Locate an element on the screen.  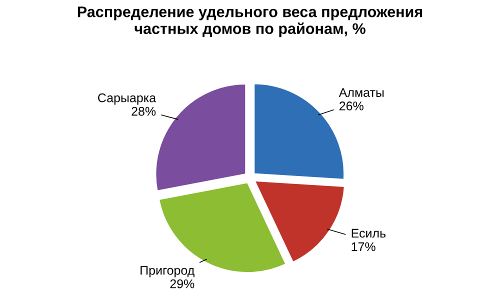
slice-label: Сарыарка is located at coordinates (127, 99).